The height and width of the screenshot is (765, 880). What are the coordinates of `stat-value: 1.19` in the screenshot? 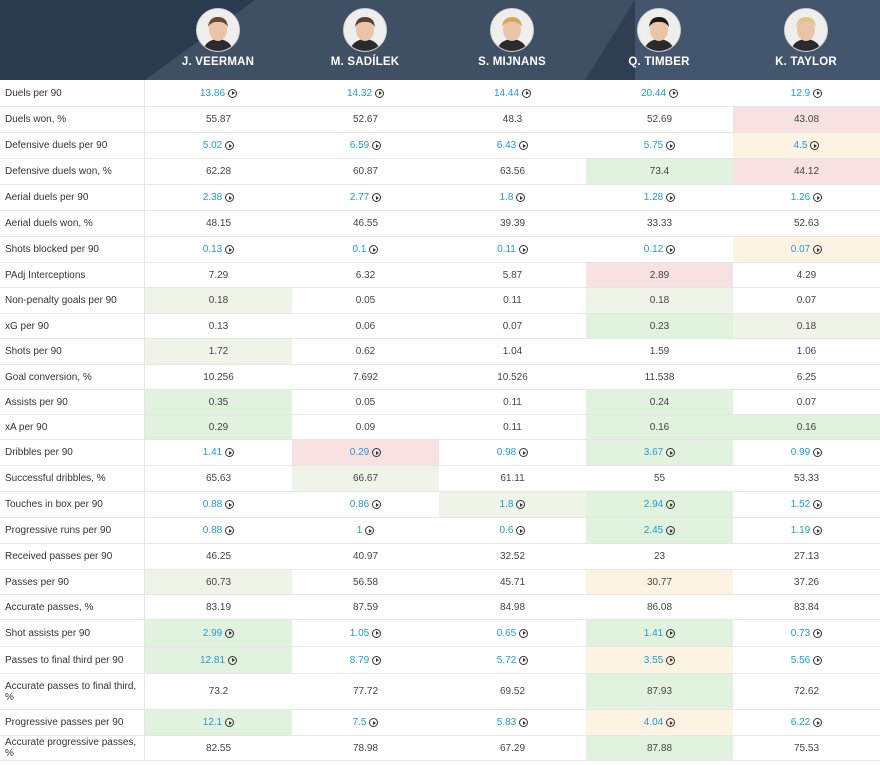 It's located at (800, 530).